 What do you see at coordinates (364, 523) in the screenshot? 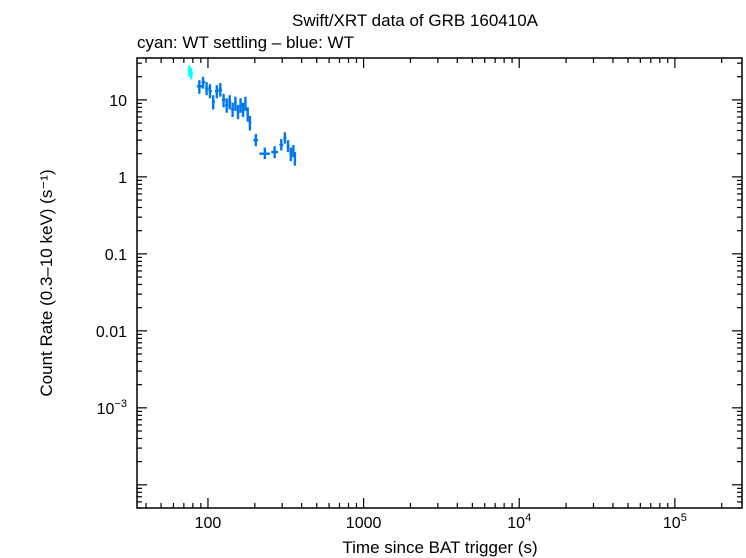
I see `x-tick-label: 1000` at bounding box center [364, 523].